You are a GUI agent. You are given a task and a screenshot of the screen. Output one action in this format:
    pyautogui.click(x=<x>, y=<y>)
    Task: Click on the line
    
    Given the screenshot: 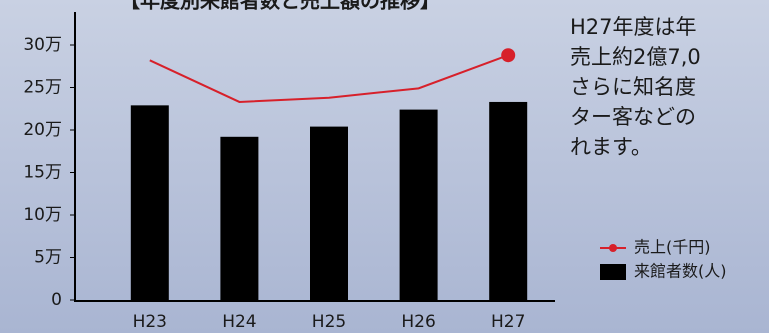 What is the action you would take?
    pyautogui.click(x=329, y=78)
    